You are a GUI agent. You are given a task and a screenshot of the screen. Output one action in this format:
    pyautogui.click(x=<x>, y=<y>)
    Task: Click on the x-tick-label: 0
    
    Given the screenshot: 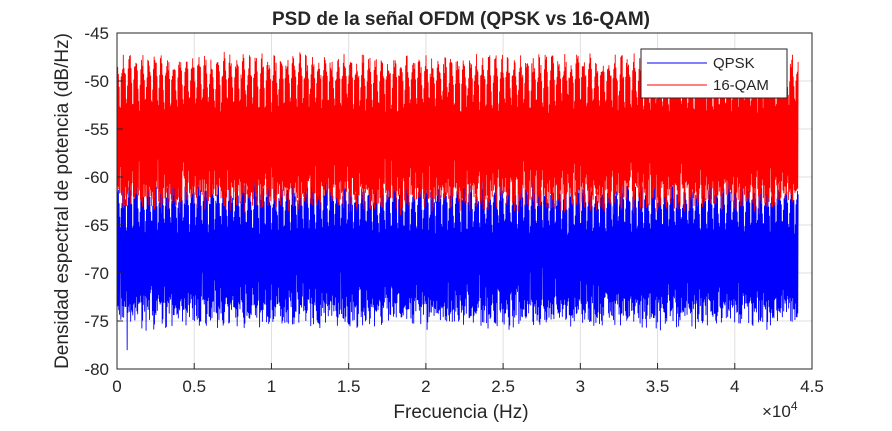 What is the action you would take?
    pyautogui.click(x=116, y=386)
    